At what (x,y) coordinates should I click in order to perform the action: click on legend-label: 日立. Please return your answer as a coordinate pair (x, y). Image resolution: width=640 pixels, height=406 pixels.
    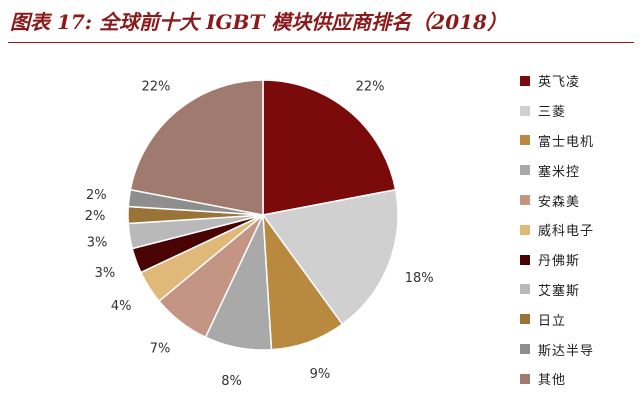
    Looking at the image, I should click on (552, 321).